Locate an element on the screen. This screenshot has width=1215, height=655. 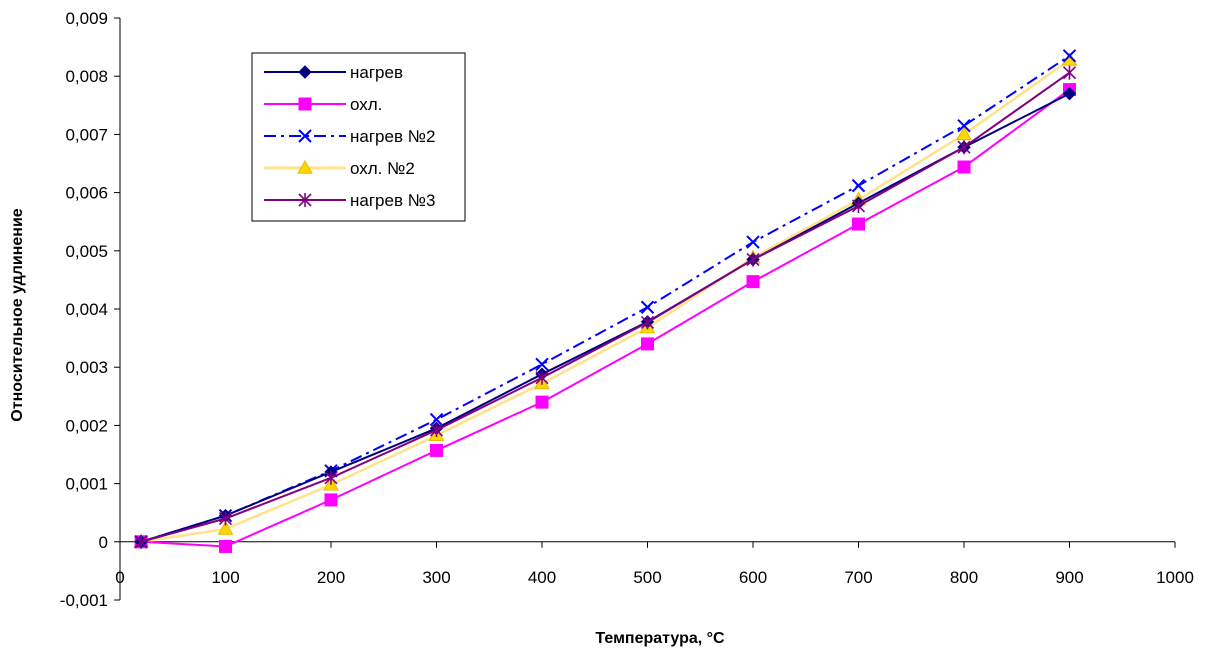
legend-marker-stroke is located at coordinates (305, 136).